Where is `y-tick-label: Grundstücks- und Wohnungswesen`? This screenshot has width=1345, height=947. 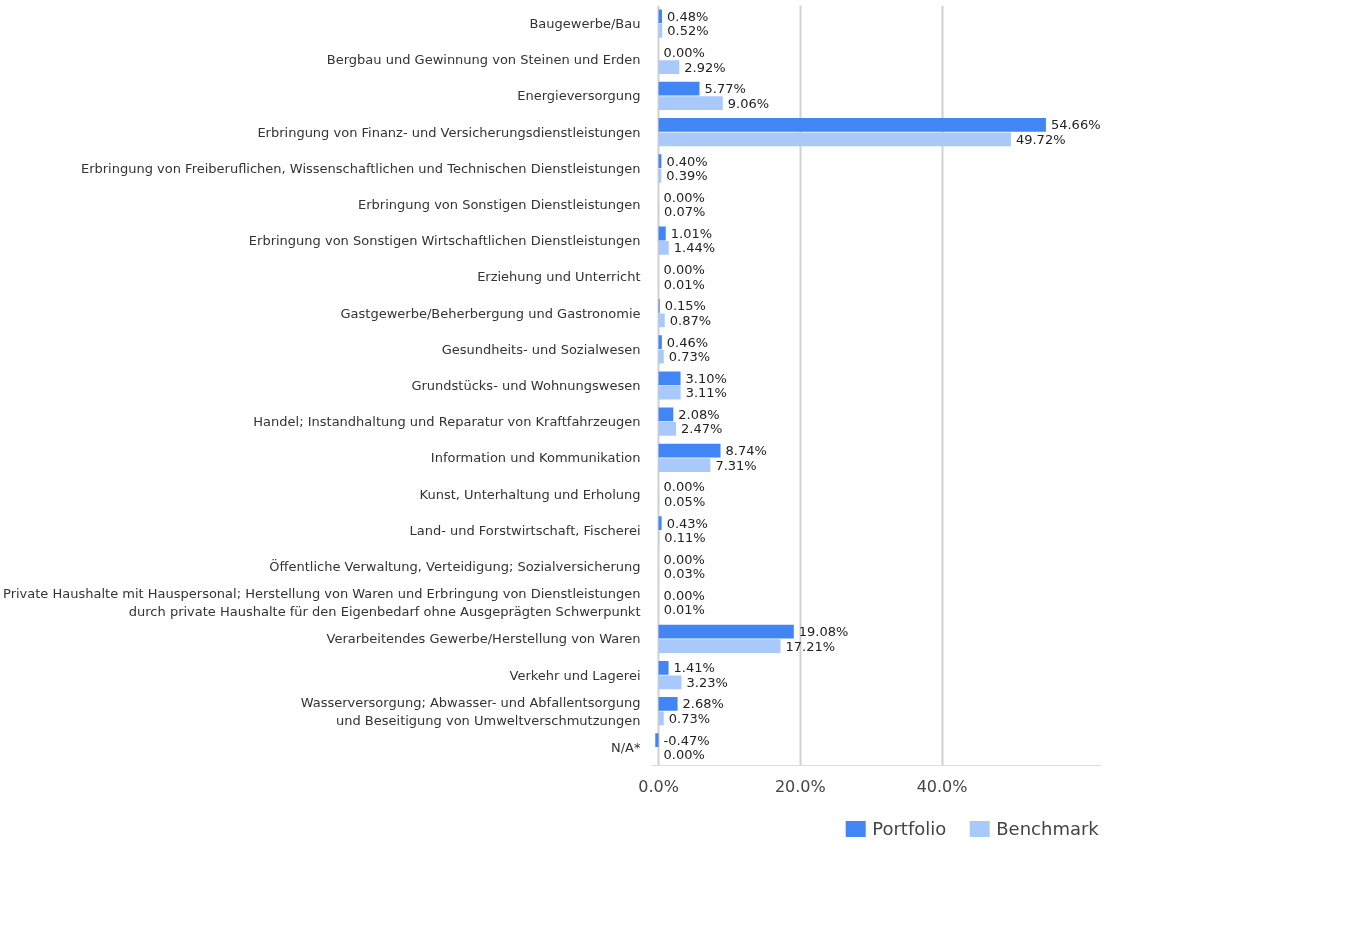
y-tick-label: Grundstücks- und Wohnungswesen is located at coordinates (526, 385).